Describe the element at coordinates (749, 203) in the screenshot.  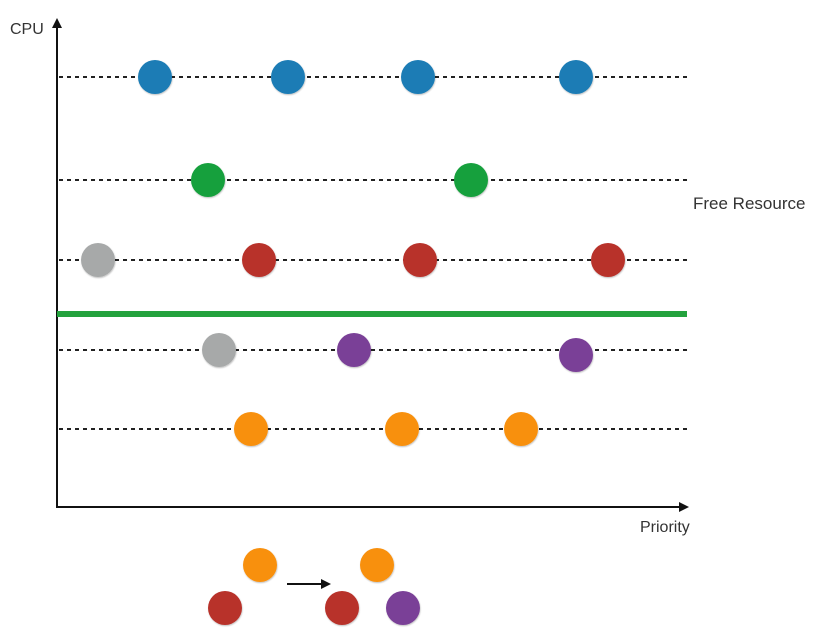
I see `free-resource-label: Free Resource` at that location.